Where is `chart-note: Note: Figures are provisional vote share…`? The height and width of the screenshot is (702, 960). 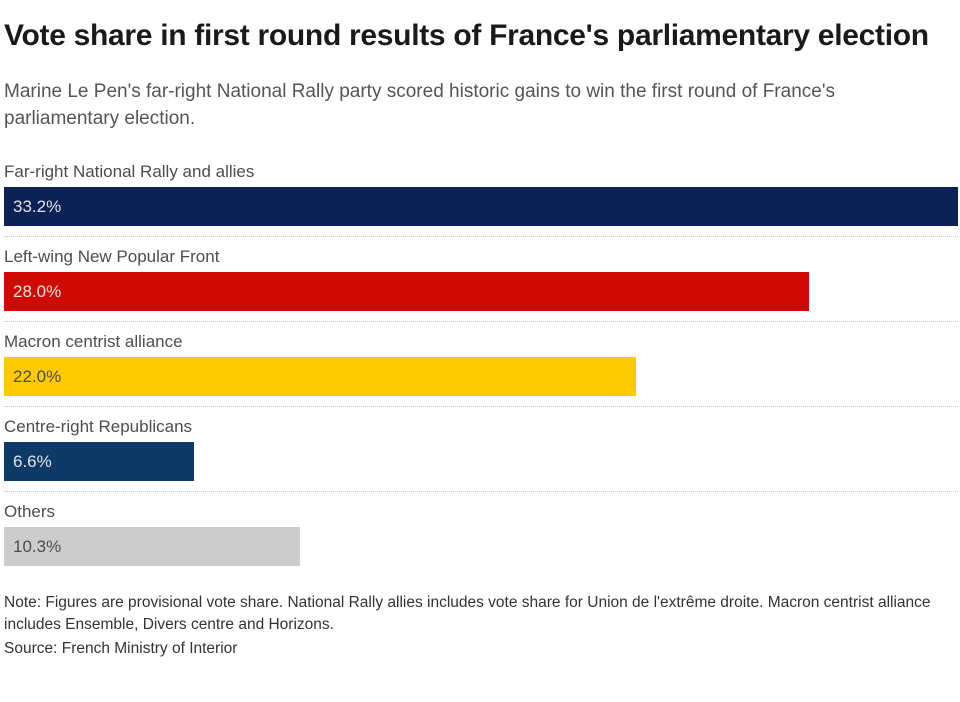
chart-note: Note: Figures are provisional vote share… is located at coordinates (467, 613).